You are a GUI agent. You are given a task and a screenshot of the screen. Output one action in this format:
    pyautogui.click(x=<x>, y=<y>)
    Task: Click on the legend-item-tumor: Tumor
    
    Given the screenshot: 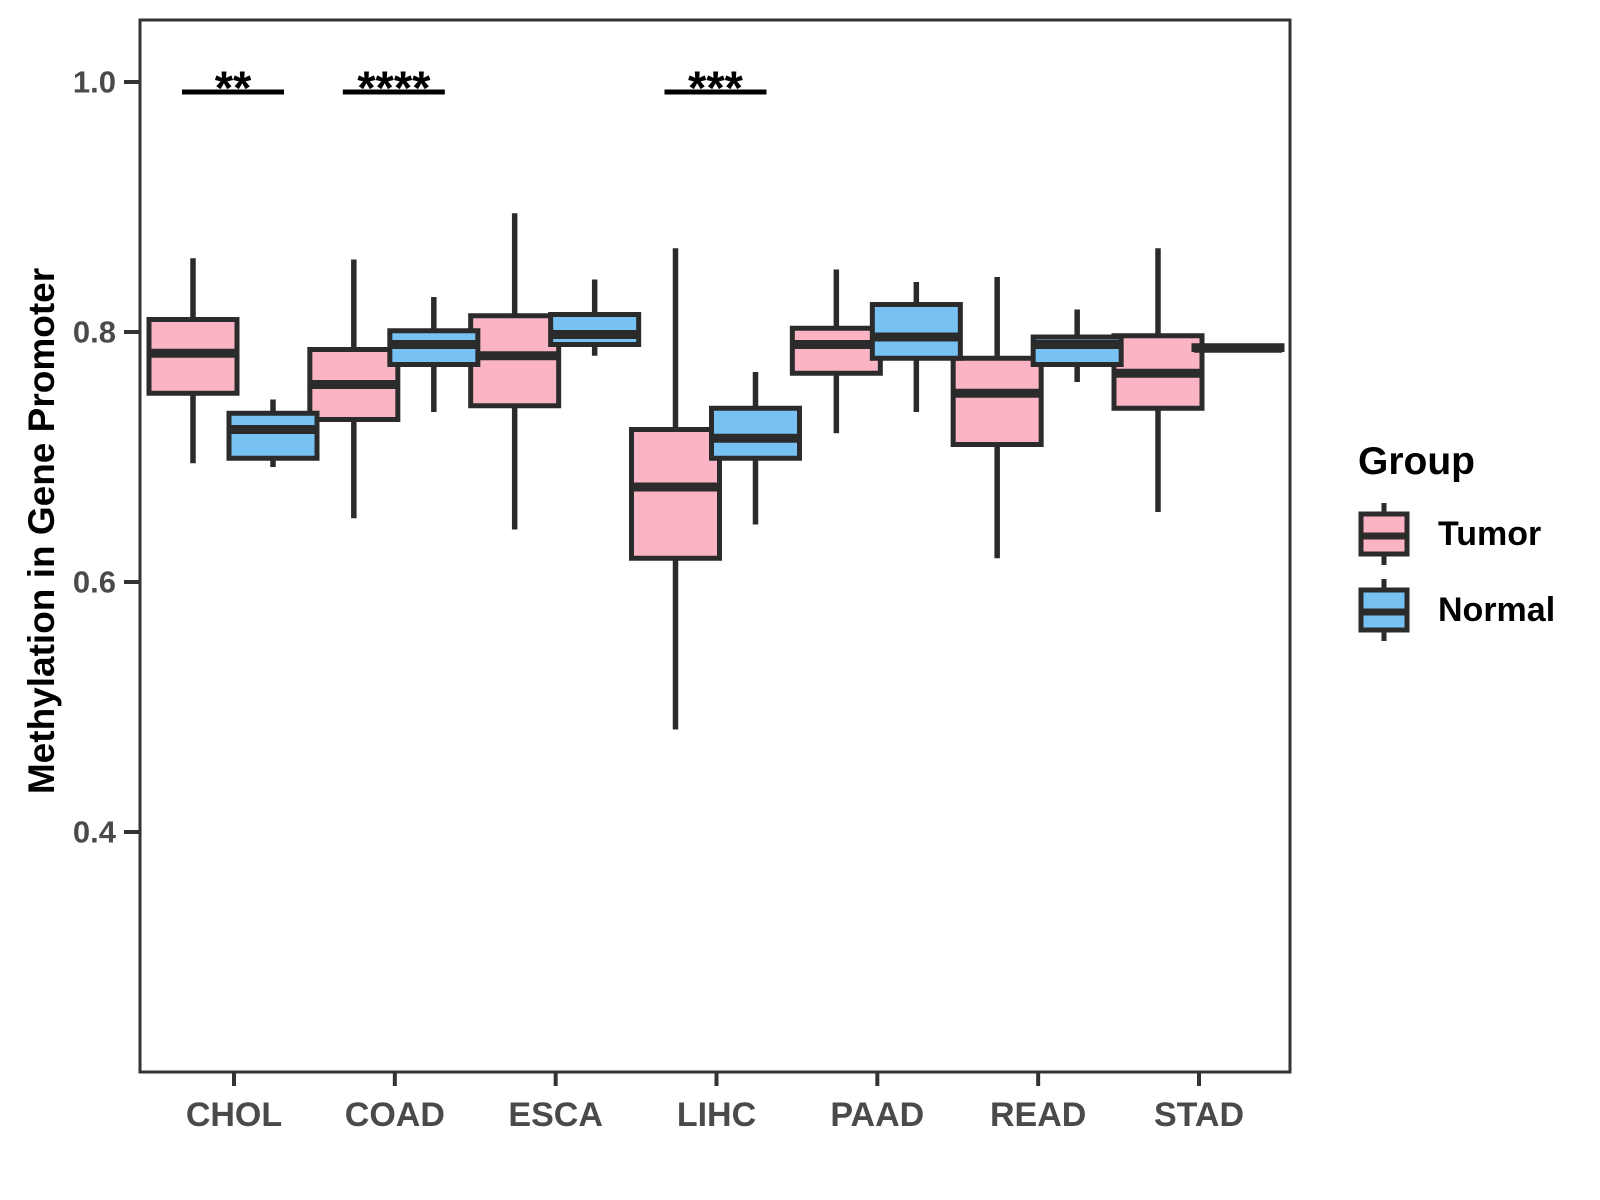 What is the action you would take?
    pyautogui.click(x=1455, y=534)
    